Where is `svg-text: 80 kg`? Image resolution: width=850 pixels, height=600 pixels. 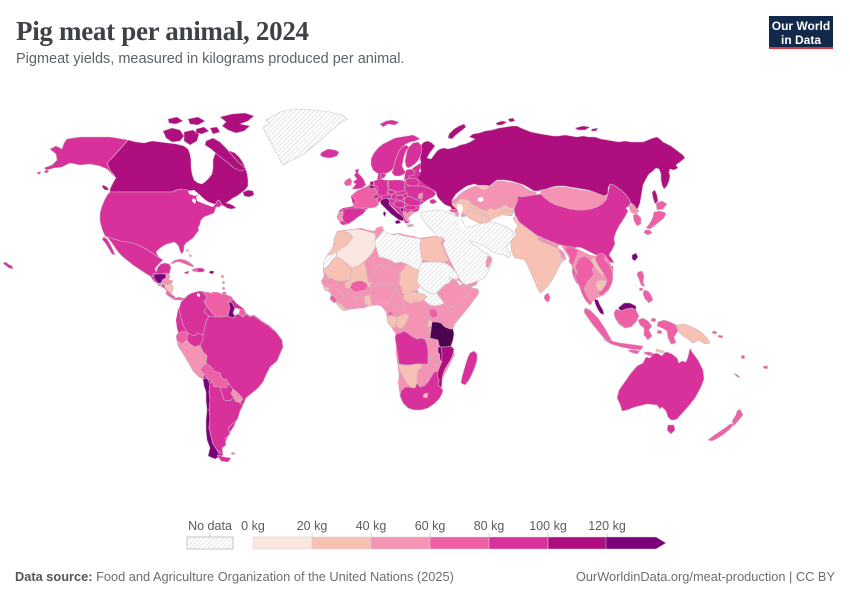 svg-text: 80 kg is located at coordinates (489, 526).